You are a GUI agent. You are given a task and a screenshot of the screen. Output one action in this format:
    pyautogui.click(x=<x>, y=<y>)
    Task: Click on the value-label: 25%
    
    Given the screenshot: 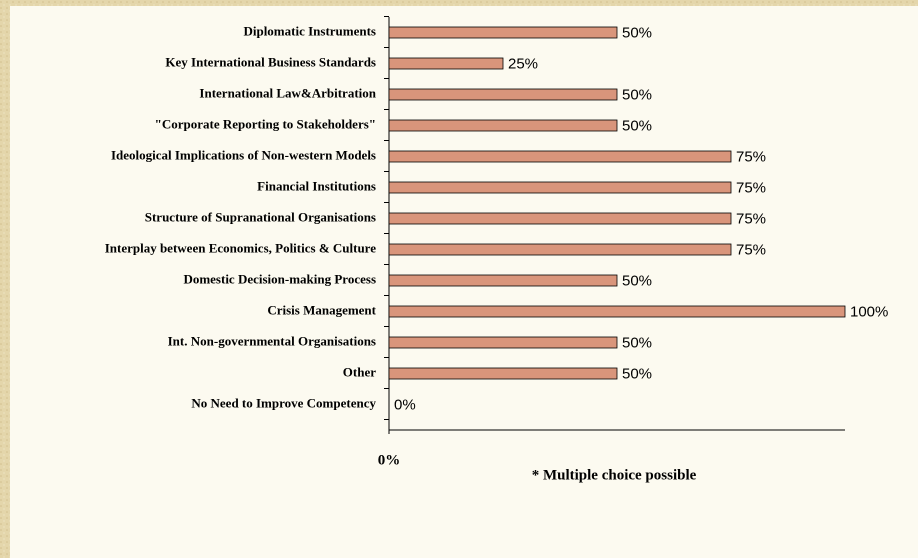 What is the action you would take?
    pyautogui.click(x=523, y=63)
    